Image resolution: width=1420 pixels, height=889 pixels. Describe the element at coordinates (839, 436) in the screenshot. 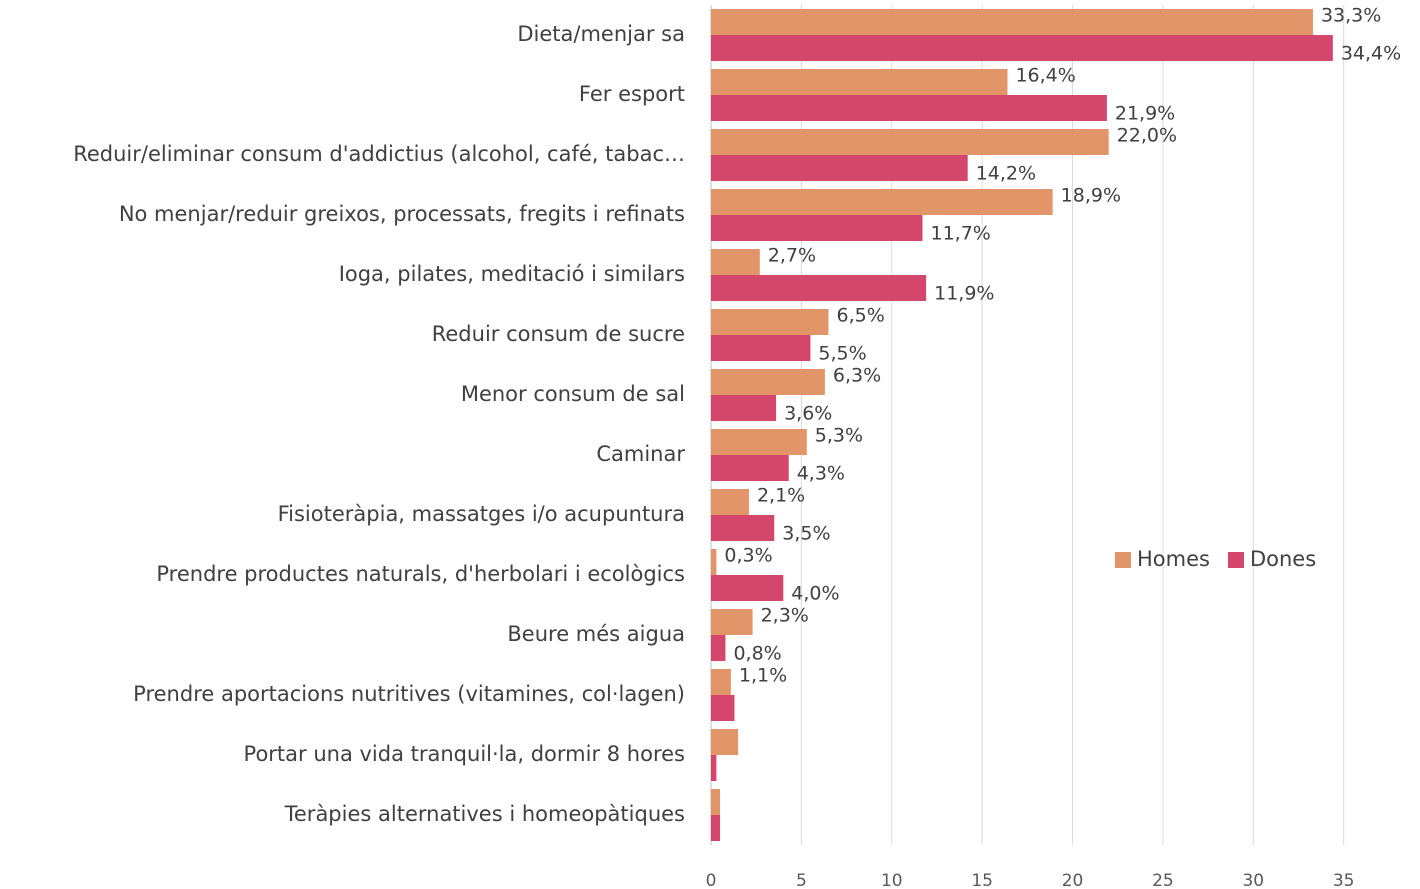

I see `value-label: 5,3%` at that location.